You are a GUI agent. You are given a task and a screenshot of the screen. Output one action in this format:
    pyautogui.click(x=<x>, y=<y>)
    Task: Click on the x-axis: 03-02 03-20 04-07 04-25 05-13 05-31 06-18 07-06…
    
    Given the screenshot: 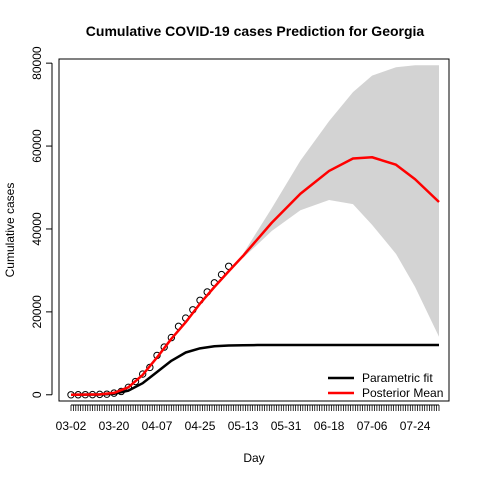 What is the action you would take?
    pyautogui.click(x=248, y=418)
    